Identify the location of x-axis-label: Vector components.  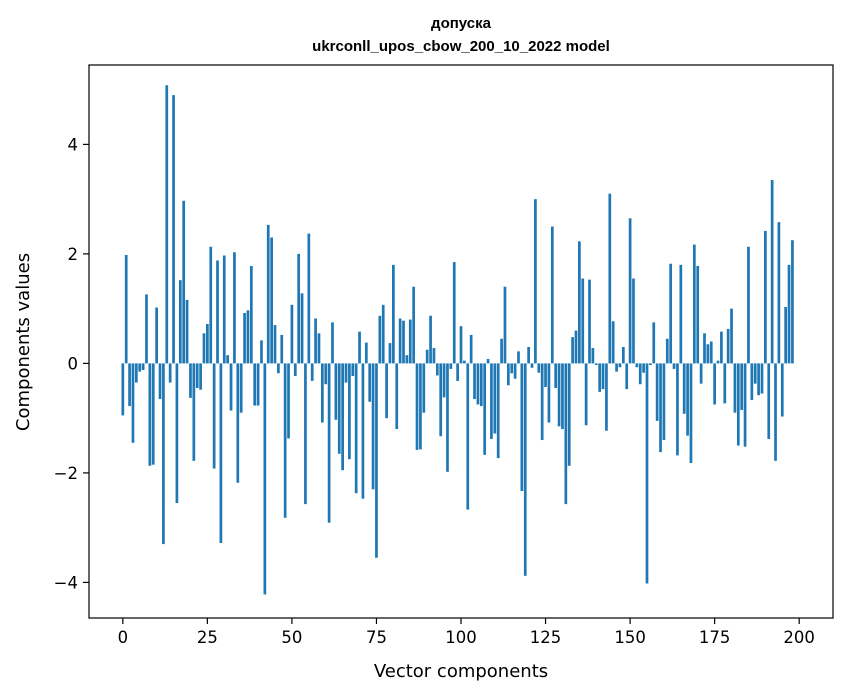
(461, 671).